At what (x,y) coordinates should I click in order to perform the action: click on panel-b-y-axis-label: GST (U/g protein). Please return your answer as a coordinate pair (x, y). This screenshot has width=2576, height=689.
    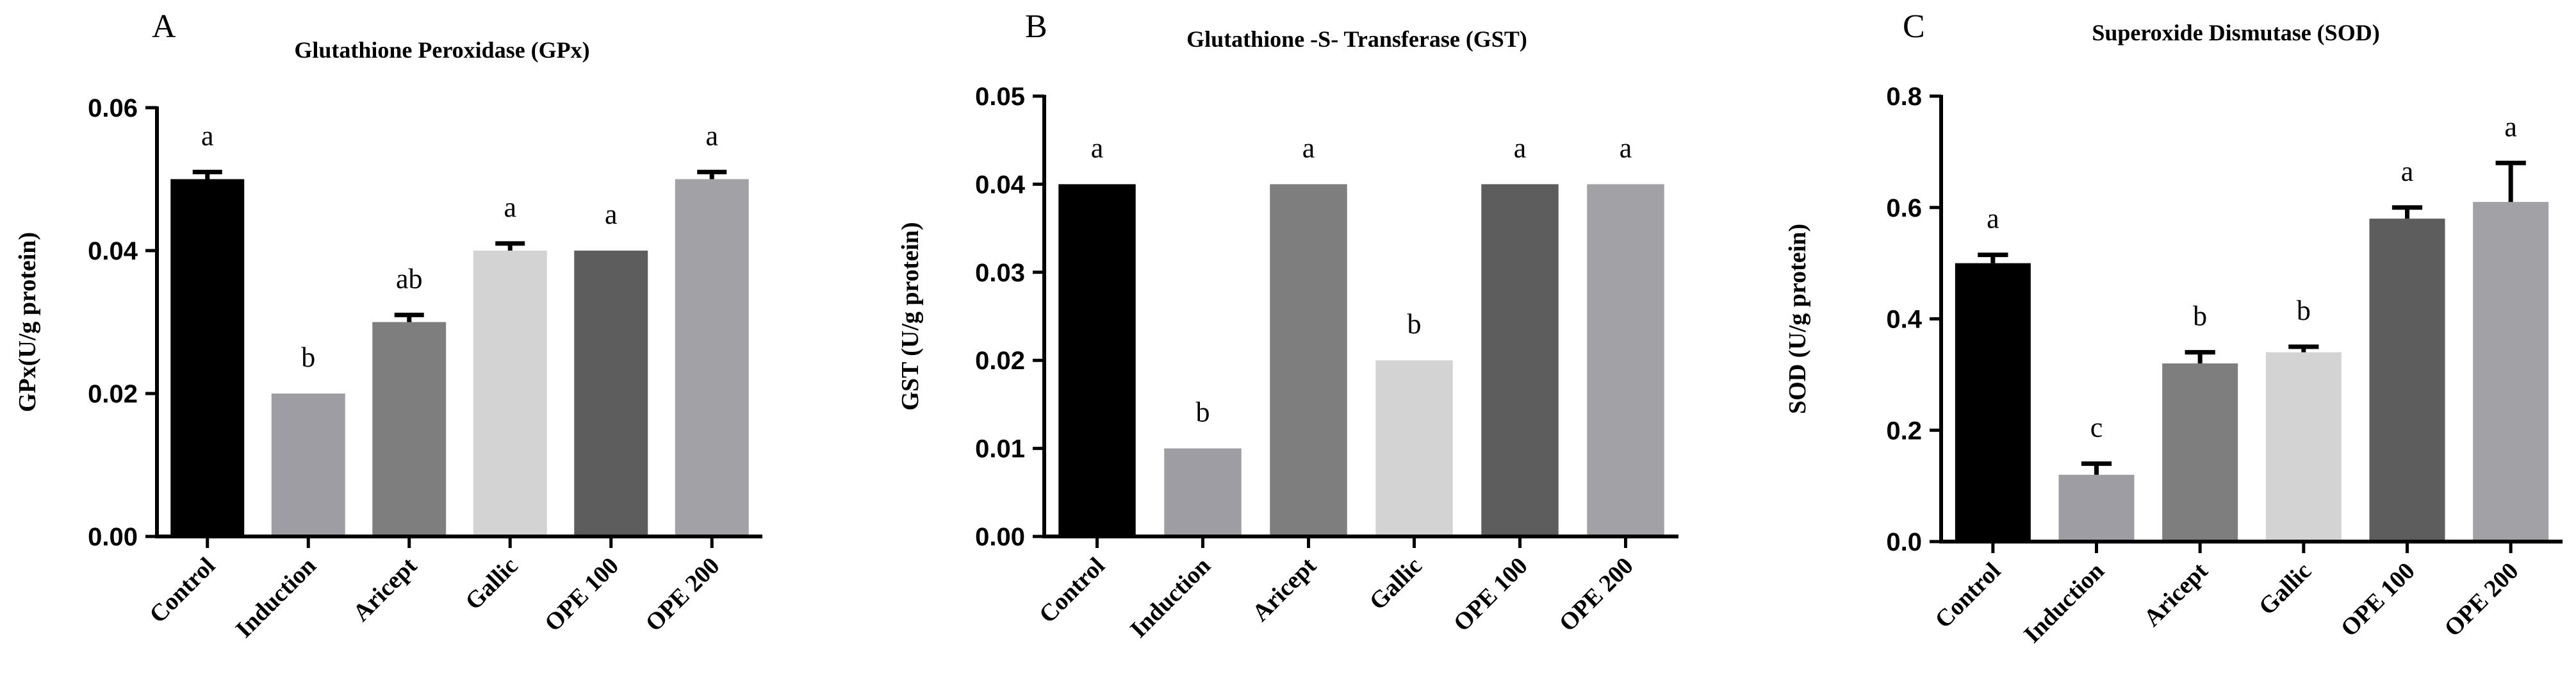
    Looking at the image, I should click on (910, 316).